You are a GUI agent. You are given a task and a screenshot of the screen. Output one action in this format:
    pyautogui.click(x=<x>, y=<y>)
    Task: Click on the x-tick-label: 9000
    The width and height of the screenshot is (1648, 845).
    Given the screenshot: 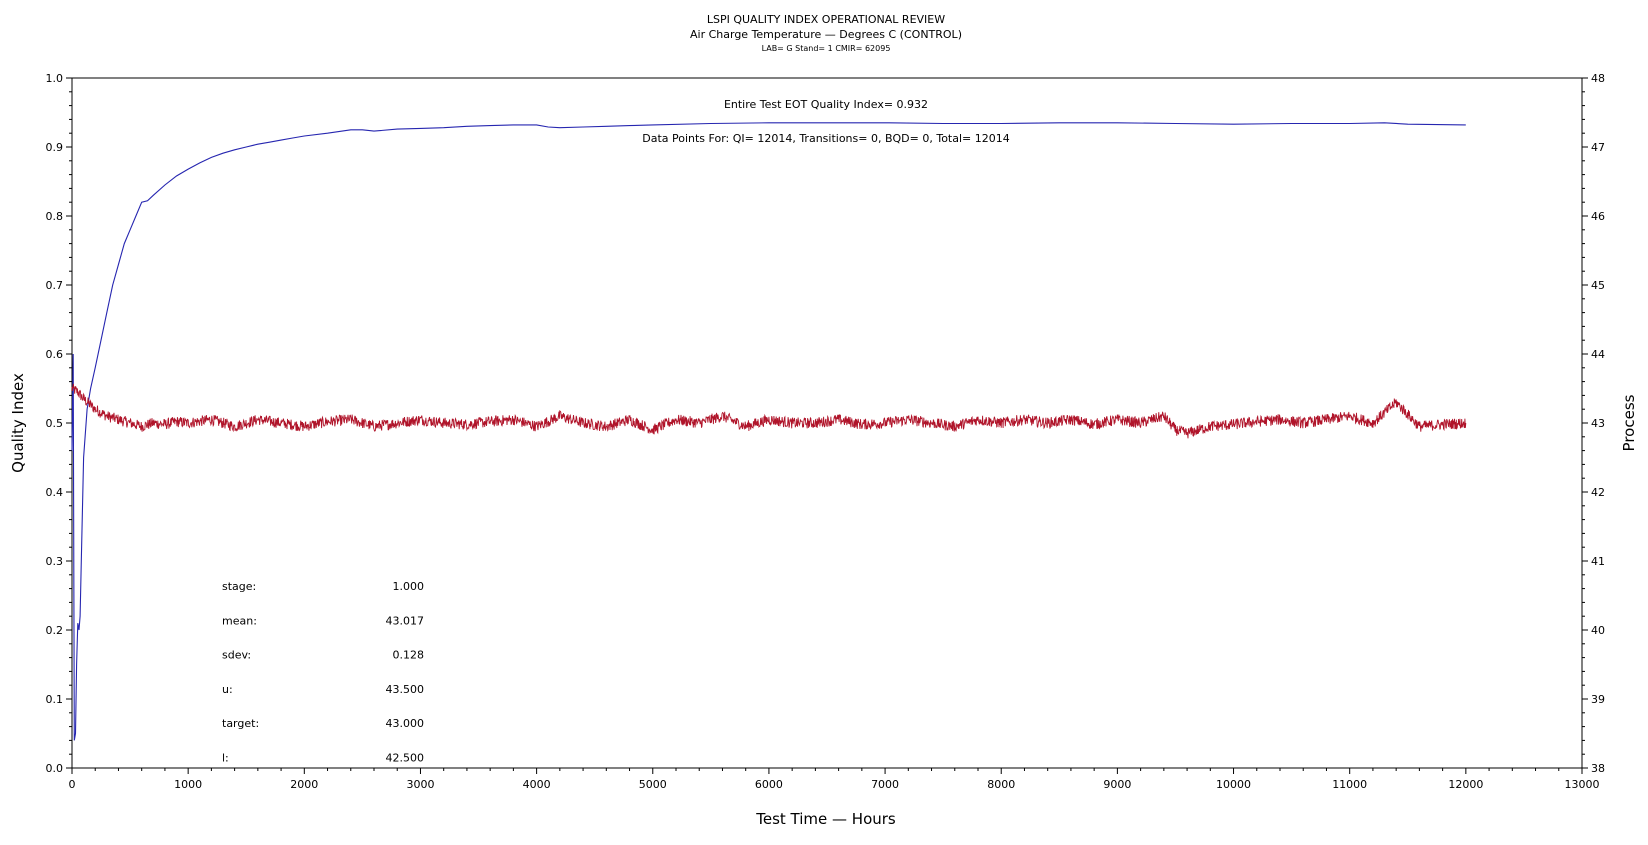 What is the action you would take?
    pyautogui.click(x=1117, y=784)
    